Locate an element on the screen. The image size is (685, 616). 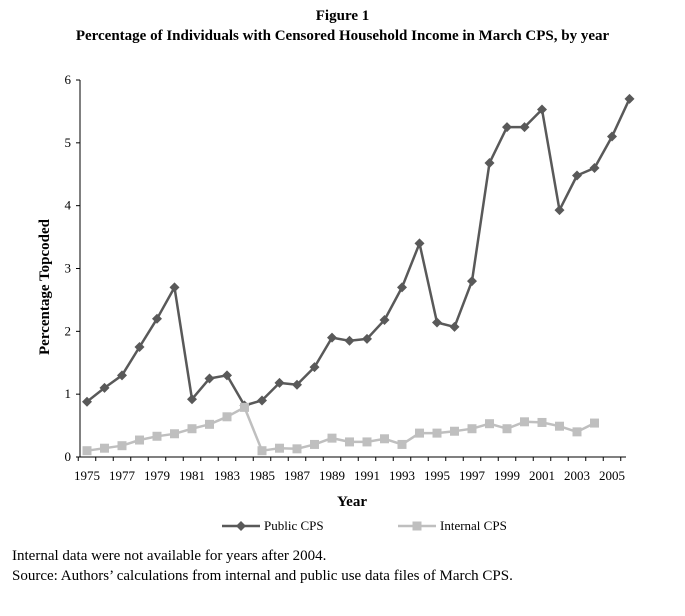
x-tick-label: 1985 is located at coordinates (262, 475).